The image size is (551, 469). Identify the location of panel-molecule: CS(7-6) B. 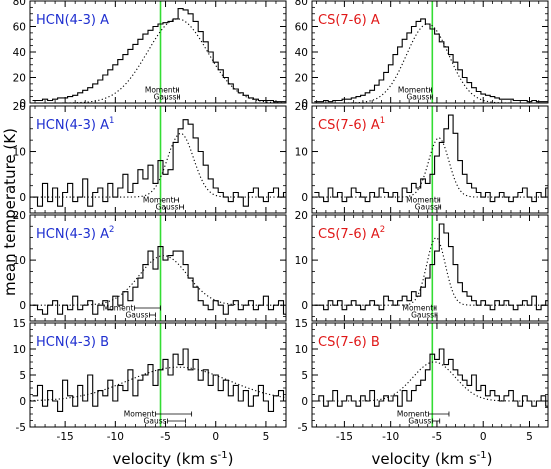
(349, 342).